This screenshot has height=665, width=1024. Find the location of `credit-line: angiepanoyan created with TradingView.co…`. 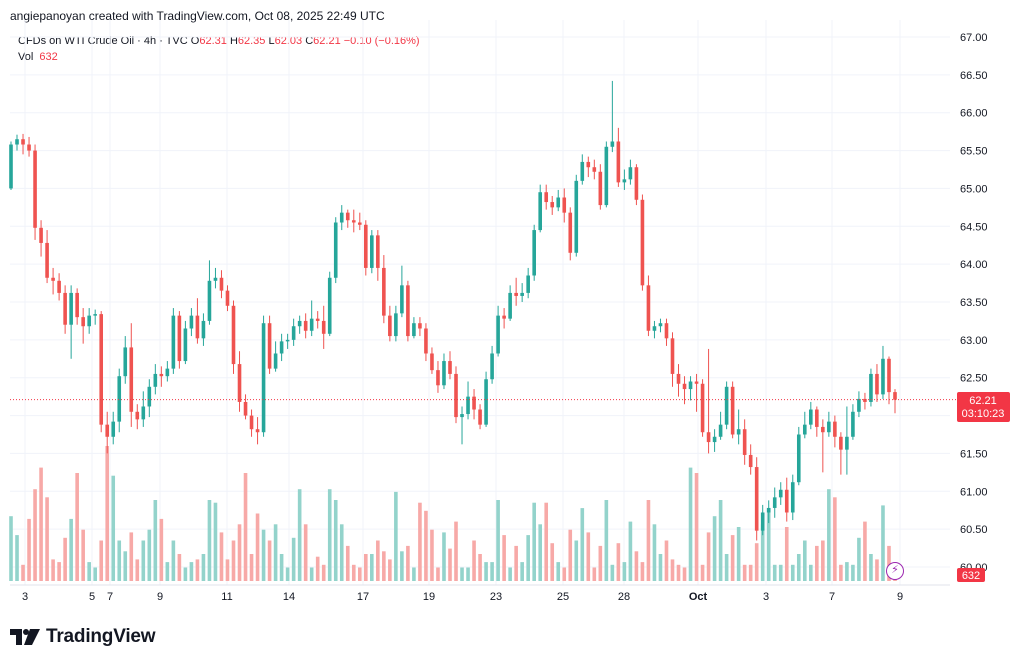

credit-line: angiepanoyan created with TradingView.co… is located at coordinates (197, 16).